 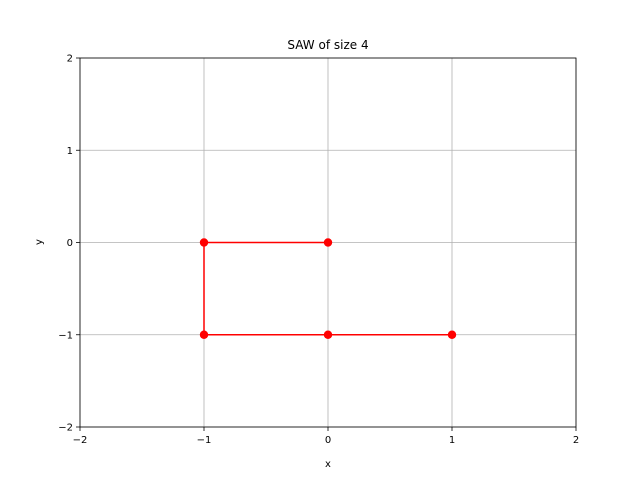 I want to click on data-series, so click(x=328, y=288).